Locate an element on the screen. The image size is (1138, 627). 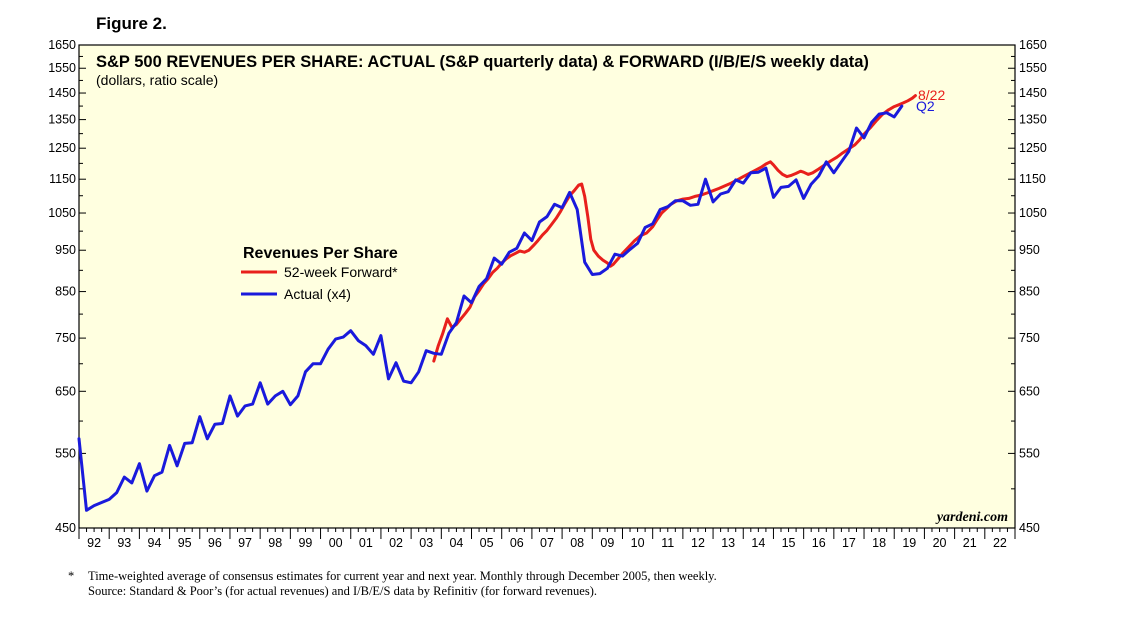
x-tick-label: 98 is located at coordinates (275, 543).